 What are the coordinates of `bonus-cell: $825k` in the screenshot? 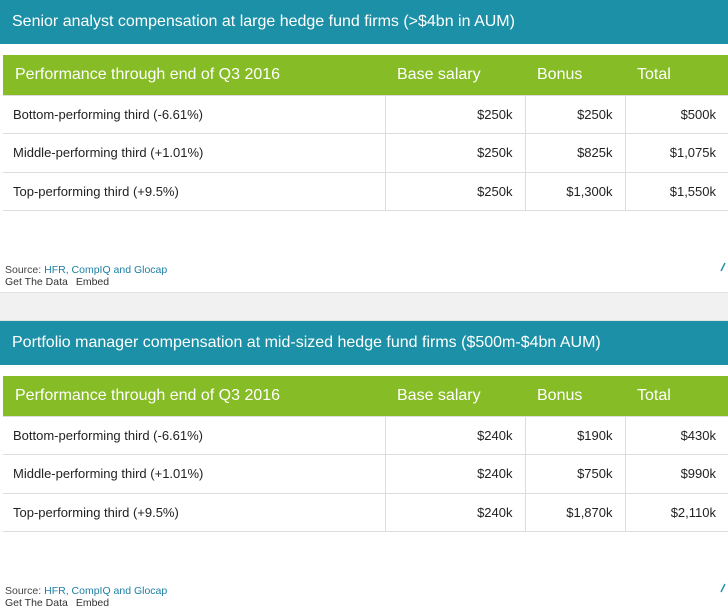 It's located at (575, 153).